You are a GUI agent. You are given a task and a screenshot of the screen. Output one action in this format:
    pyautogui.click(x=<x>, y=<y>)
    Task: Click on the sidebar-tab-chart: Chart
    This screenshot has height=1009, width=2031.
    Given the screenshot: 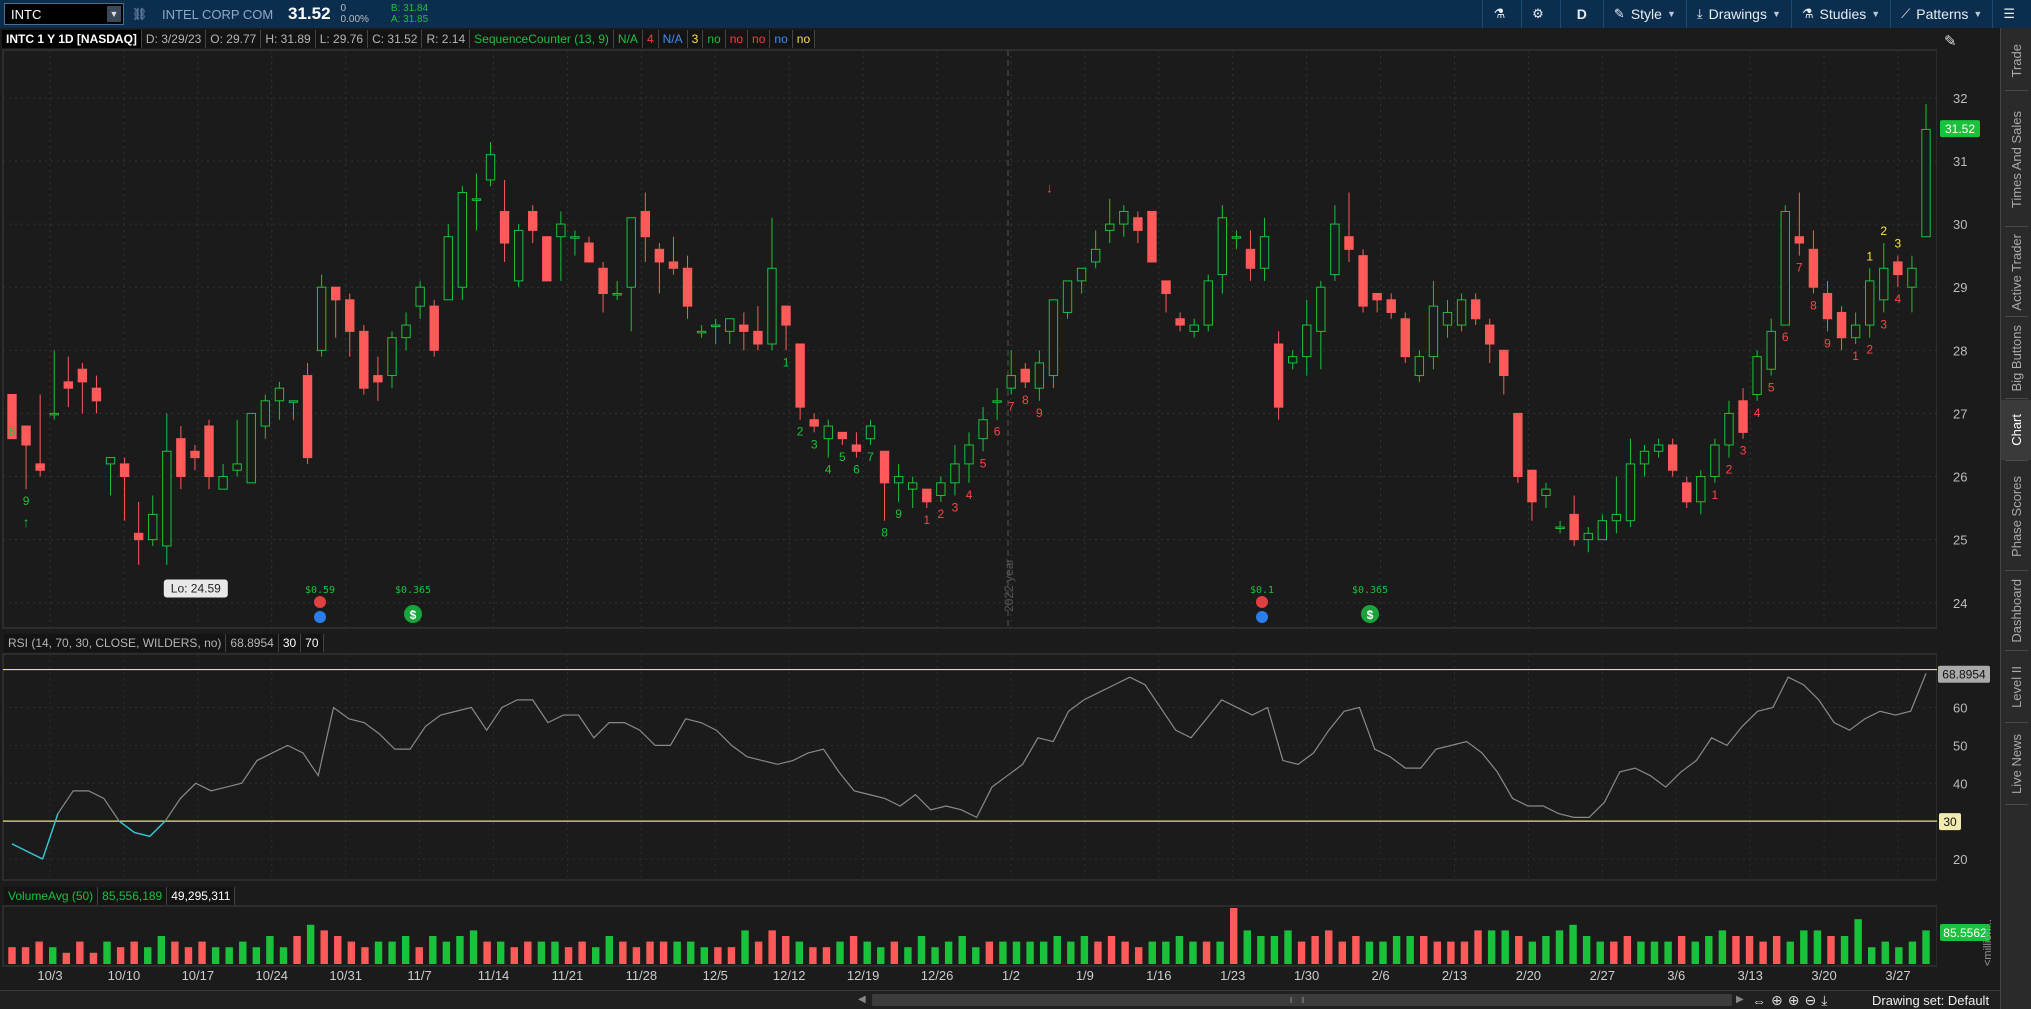 What is the action you would take?
    pyautogui.click(x=2016, y=430)
    